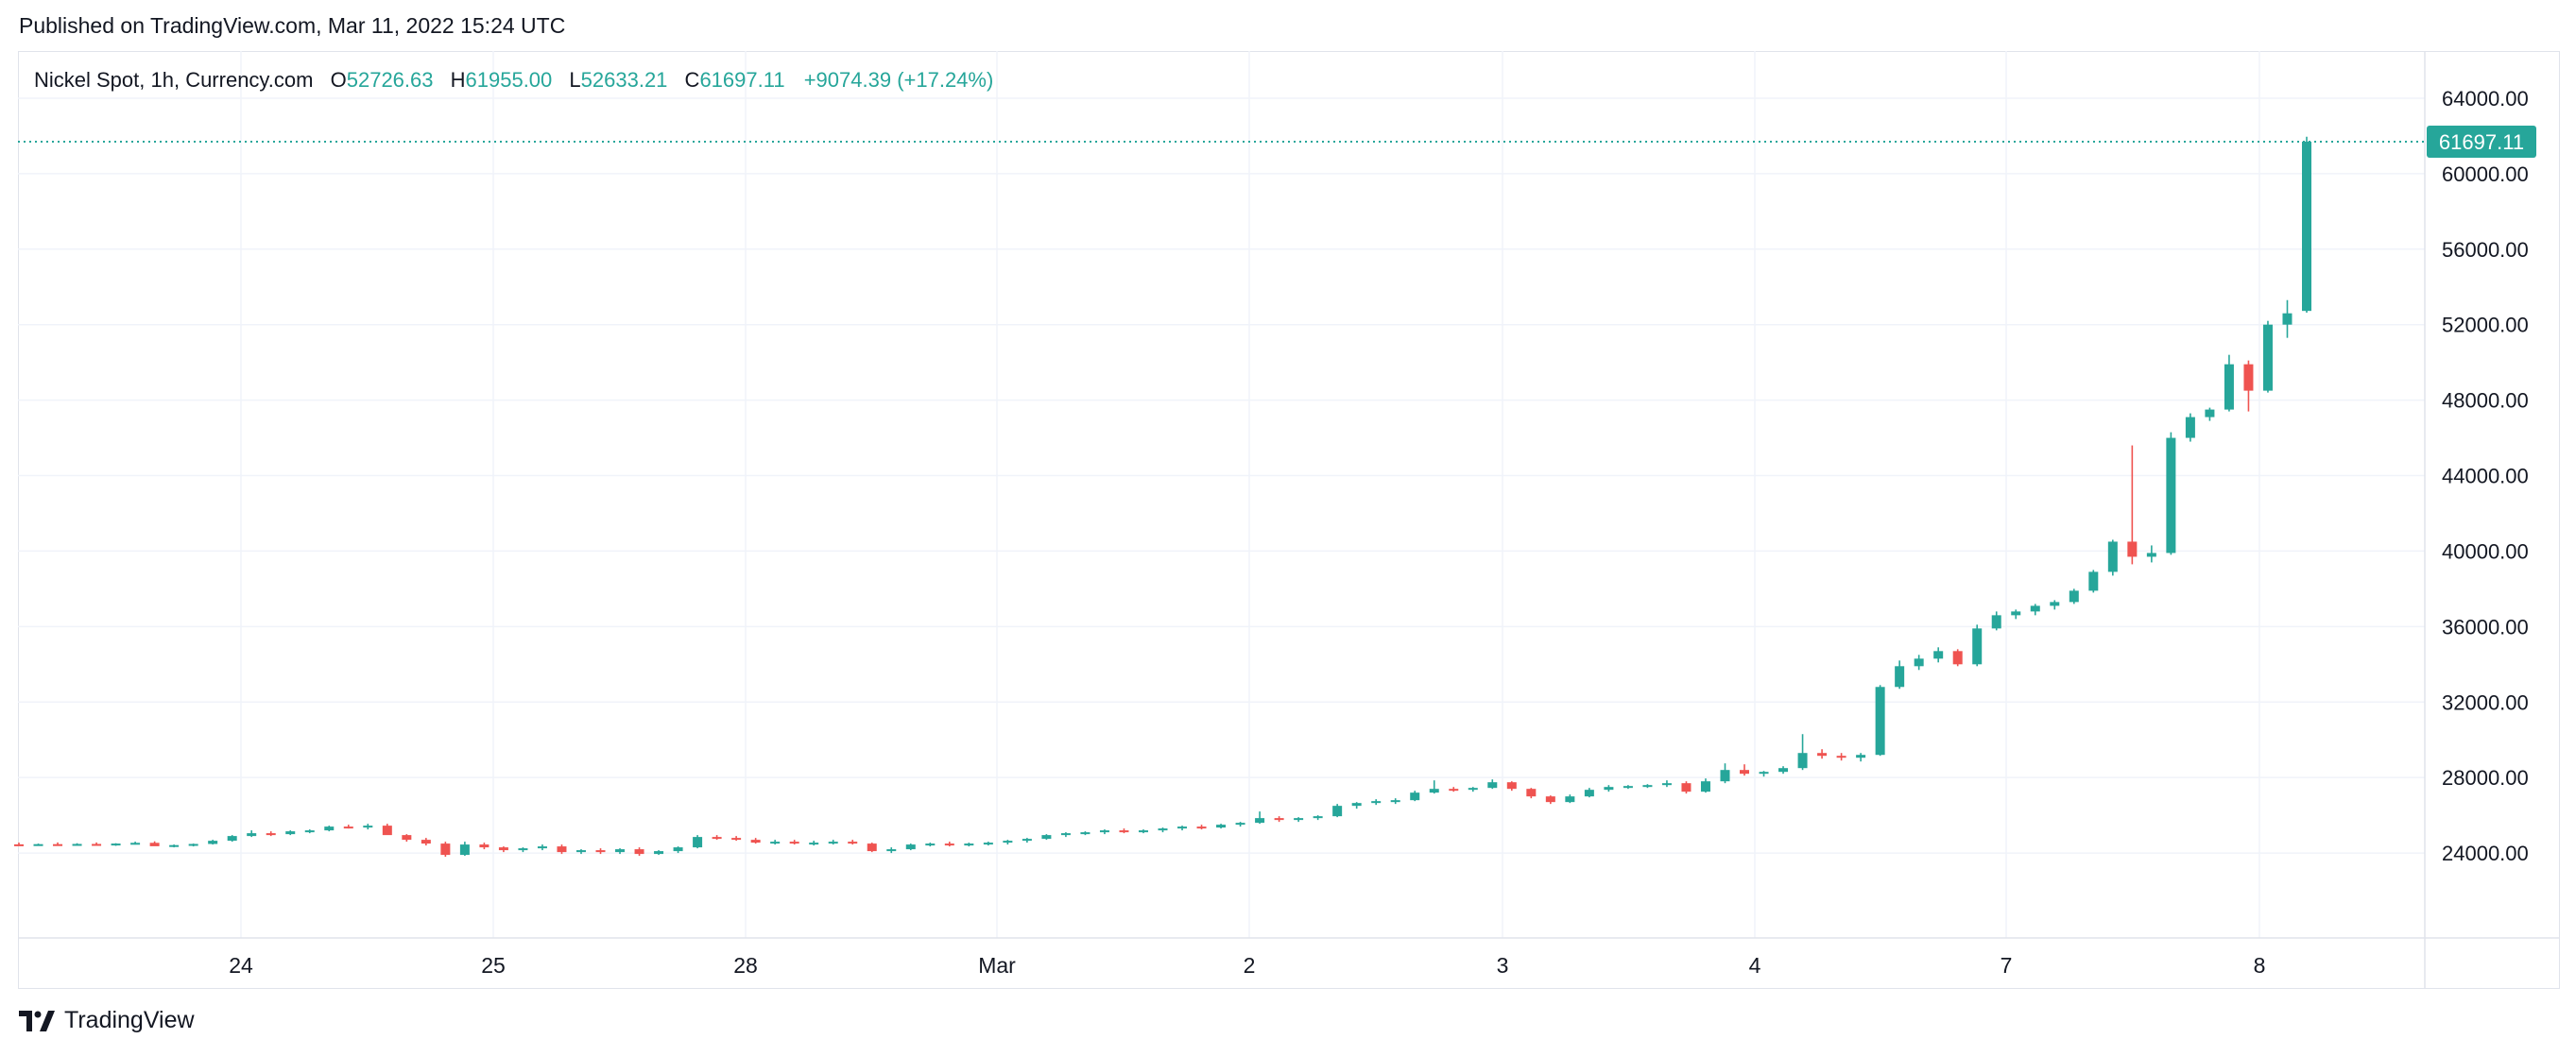 Image resolution: width=2576 pixels, height=1056 pixels. Describe the element at coordinates (509, 80) in the screenshot. I see `legend-high-value: 61955.00` at that location.